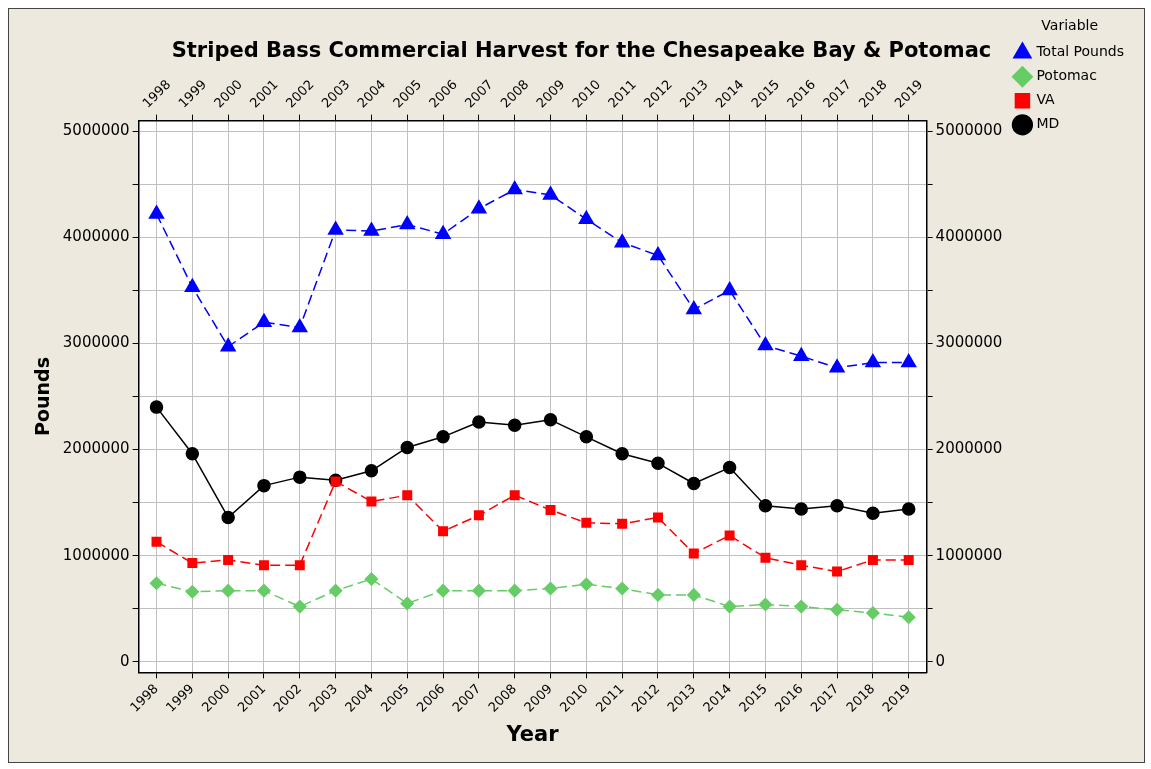 Image resolution: width=1151 pixels, height=769 pixels. Describe the element at coordinates (96, 554) in the screenshot. I see `y-tick-label: 1000000` at that location.